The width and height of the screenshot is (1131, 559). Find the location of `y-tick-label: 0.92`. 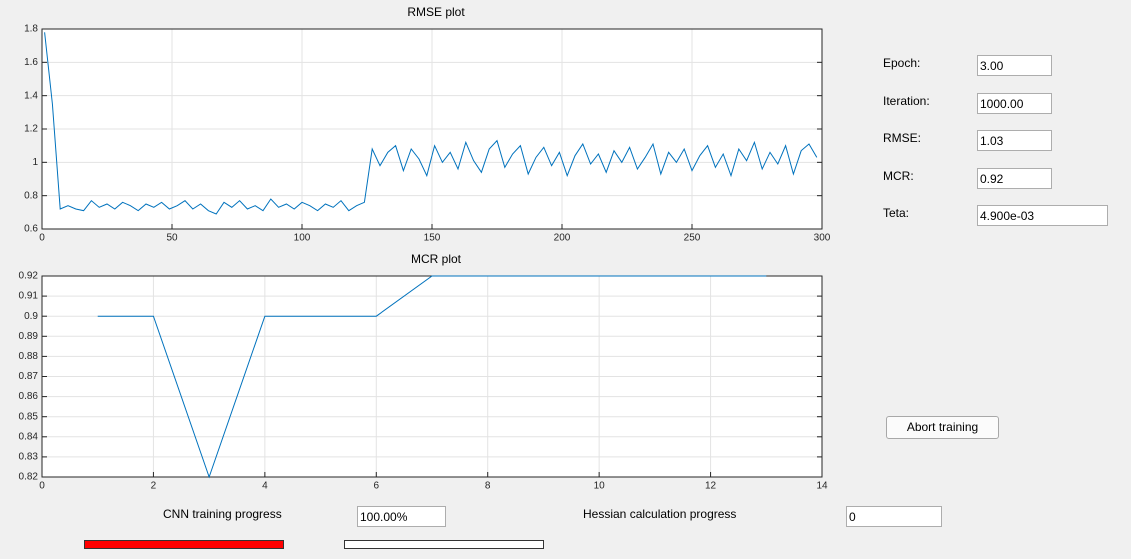

y-tick-label: 0.92 is located at coordinates (29, 276).